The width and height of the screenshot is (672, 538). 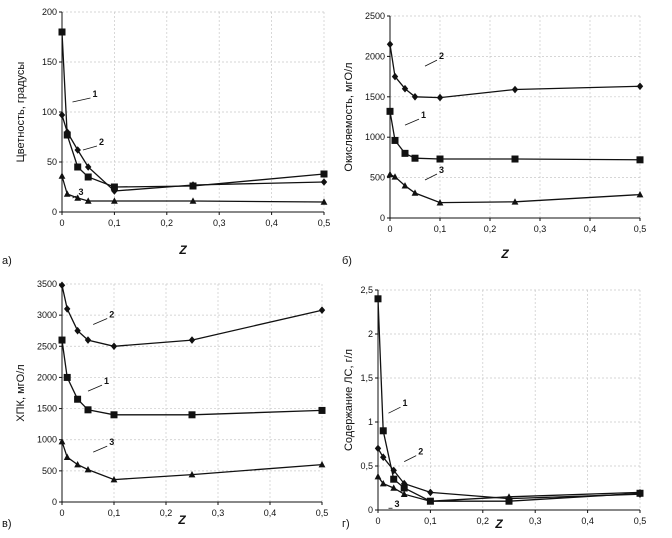 I want to click on y-tick-label: 1000, so click(x=375, y=137).